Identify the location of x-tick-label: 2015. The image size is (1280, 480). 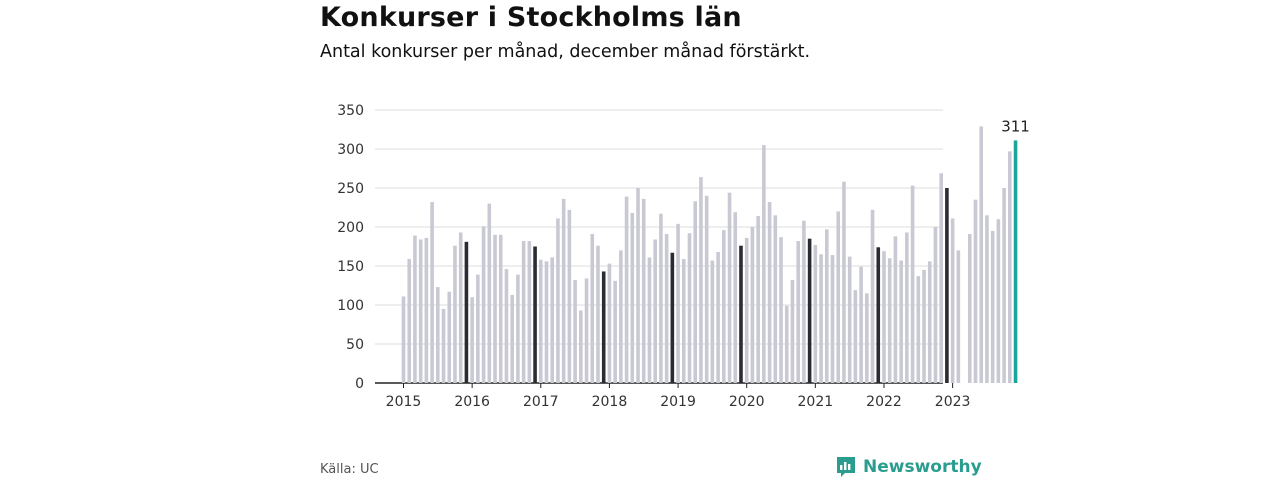
(404, 402).